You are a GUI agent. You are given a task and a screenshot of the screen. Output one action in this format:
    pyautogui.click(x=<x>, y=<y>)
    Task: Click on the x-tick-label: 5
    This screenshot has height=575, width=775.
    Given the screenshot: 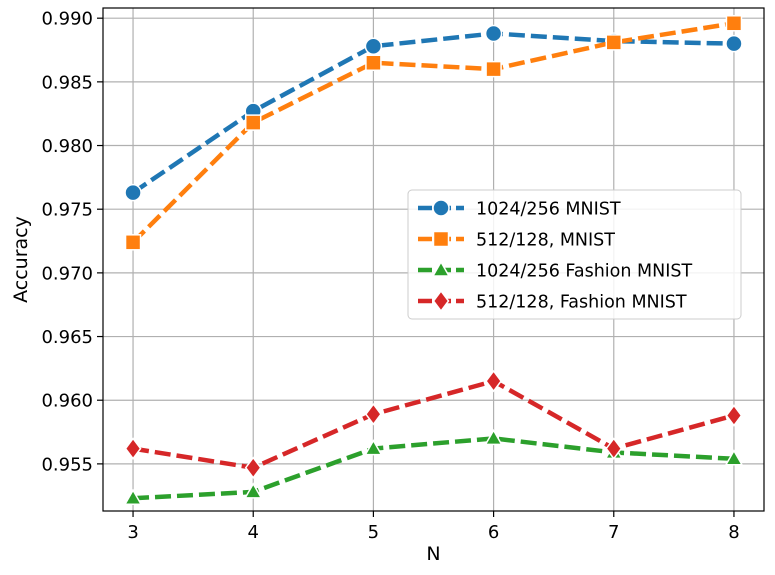 What is the action you would take?
    pyautogui.click(x=373, y=532)
    